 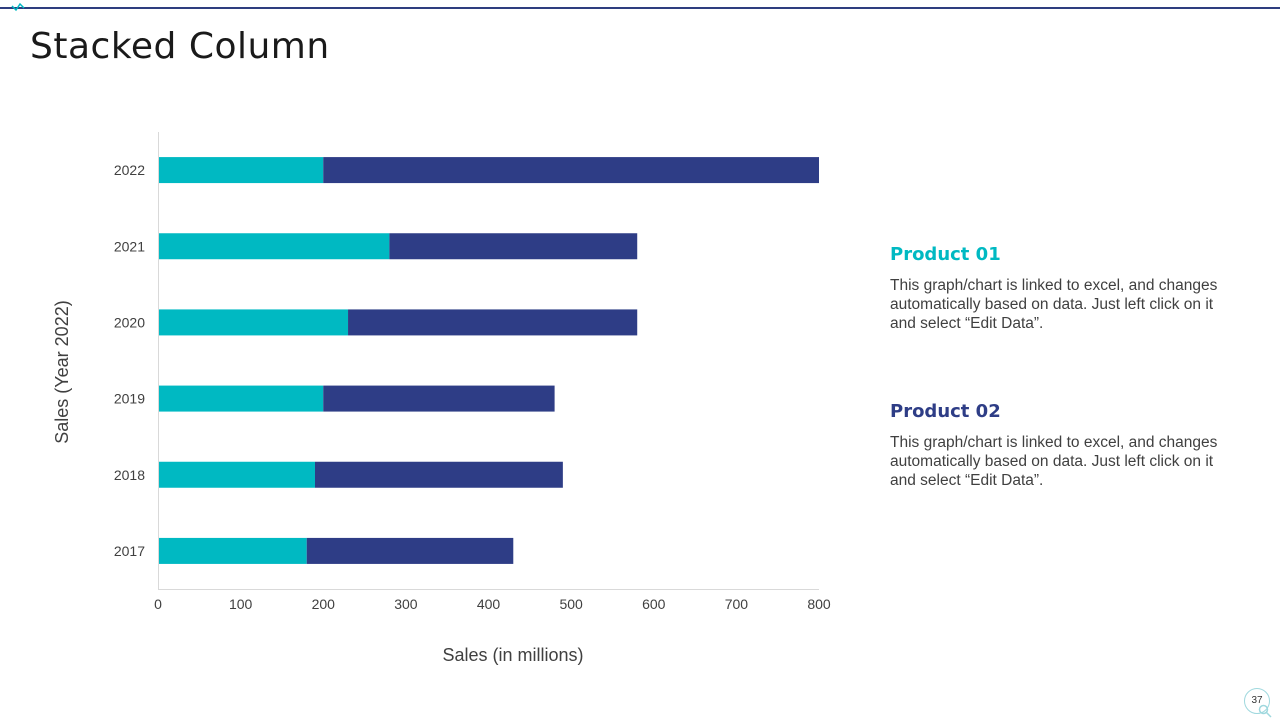 What do you see at coordinates (571, 604) in the screenshot?
I see `x-tick-label: 500` at bounding box center [571, 604].